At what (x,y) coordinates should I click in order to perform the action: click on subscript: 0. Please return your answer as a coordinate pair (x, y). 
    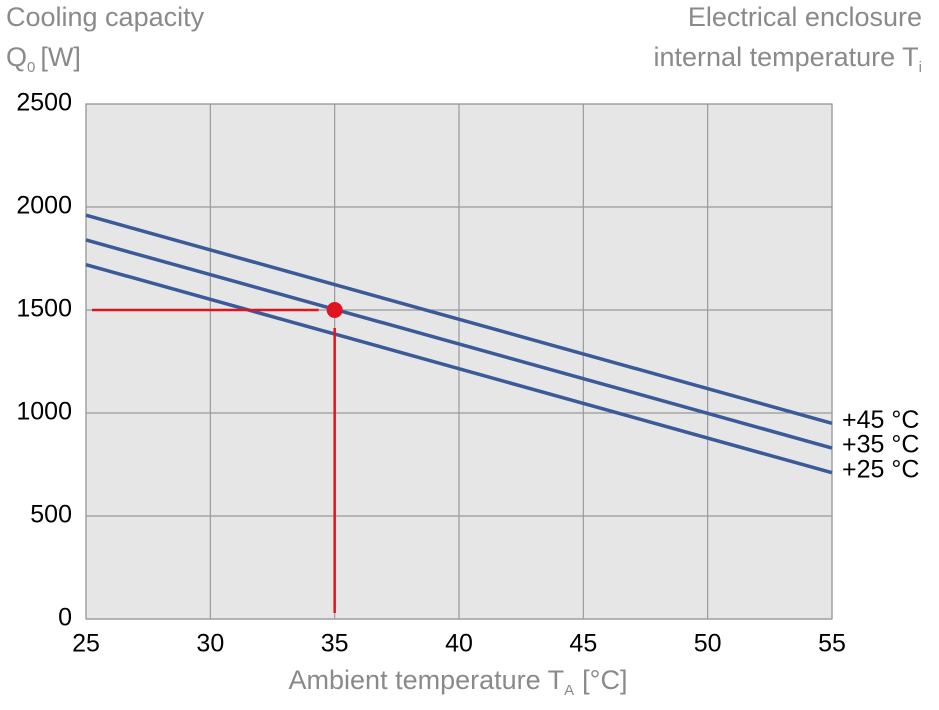
    Looking at the image, I should click on (31, 67).